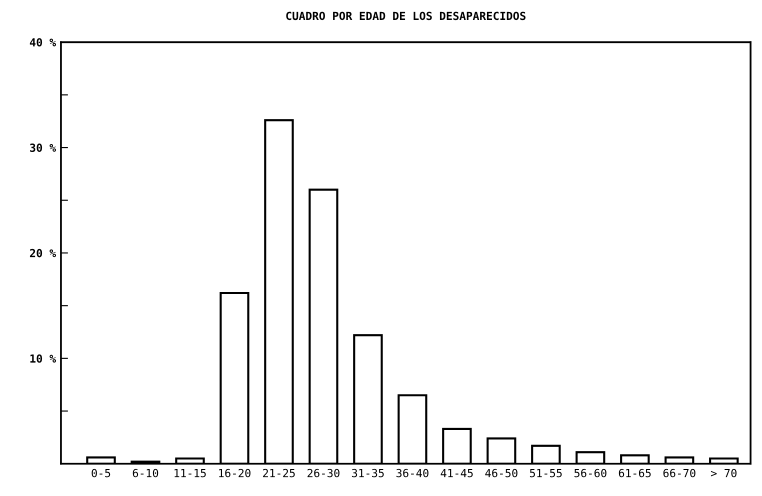  What do you see at coordinates (406, 16) in the screenshot?
I see `chart-title: CUADRO POR EDAD DE LOS DESAPARECIDOS` at bounding box center [406, 16].